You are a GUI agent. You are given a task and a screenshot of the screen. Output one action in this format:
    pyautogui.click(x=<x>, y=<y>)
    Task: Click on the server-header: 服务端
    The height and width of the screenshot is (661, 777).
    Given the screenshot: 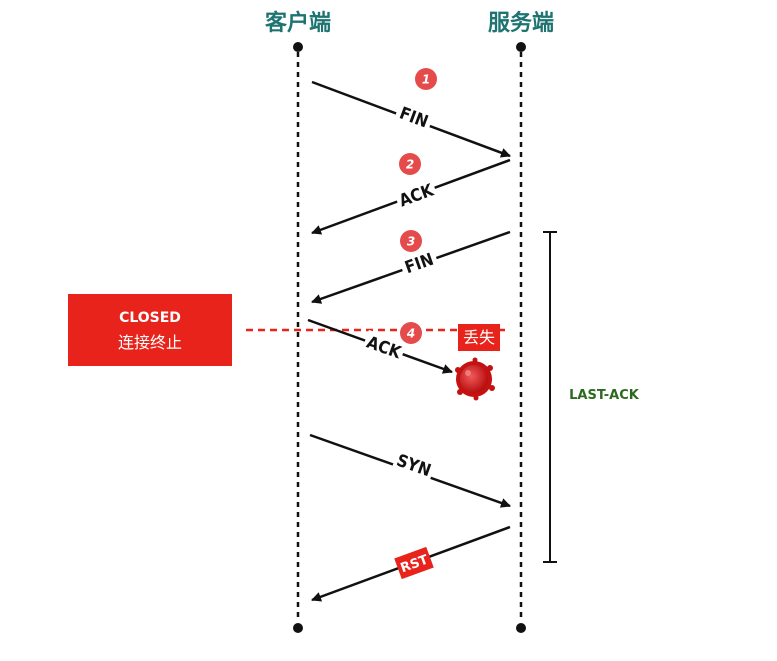 What is the action you would take?
    pyautogui.click(x=521, y=23)
    